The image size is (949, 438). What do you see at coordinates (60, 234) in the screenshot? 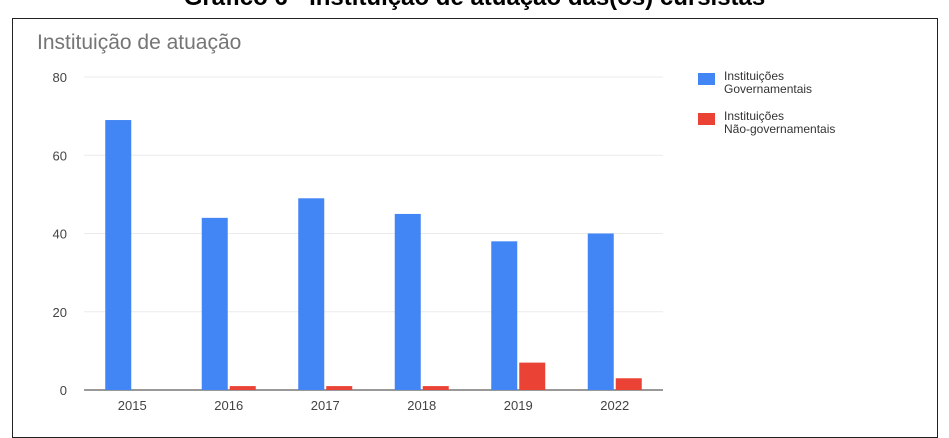
I see `y-tick-label: 40` at bounding box center [60, 234].